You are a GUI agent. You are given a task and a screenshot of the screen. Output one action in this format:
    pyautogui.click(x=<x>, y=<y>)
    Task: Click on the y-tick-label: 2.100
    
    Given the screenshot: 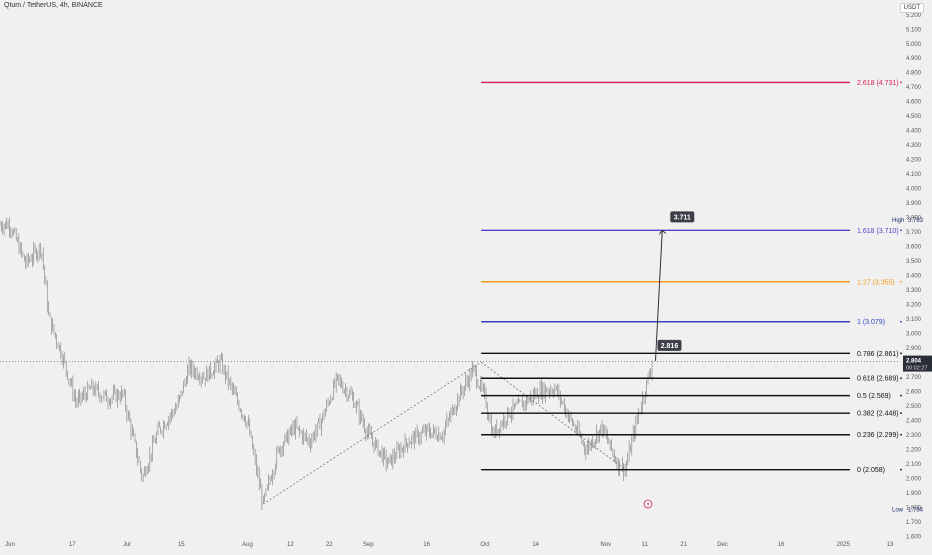 What is the action you would take?
    pyautogui.click(x=914, y=465)
    